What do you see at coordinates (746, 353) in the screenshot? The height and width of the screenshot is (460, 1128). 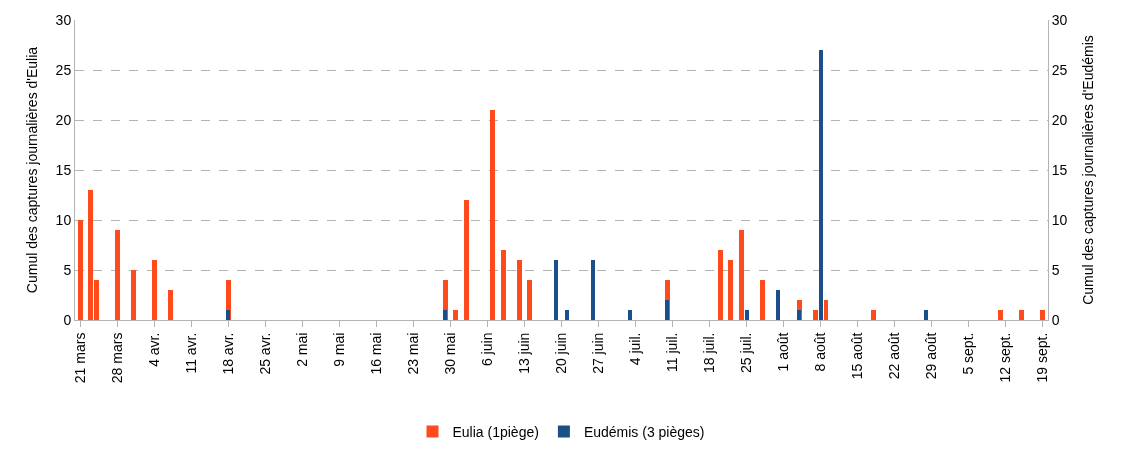 I see `x-tick-label: 25 juil.` at bounding box center [746, 353].